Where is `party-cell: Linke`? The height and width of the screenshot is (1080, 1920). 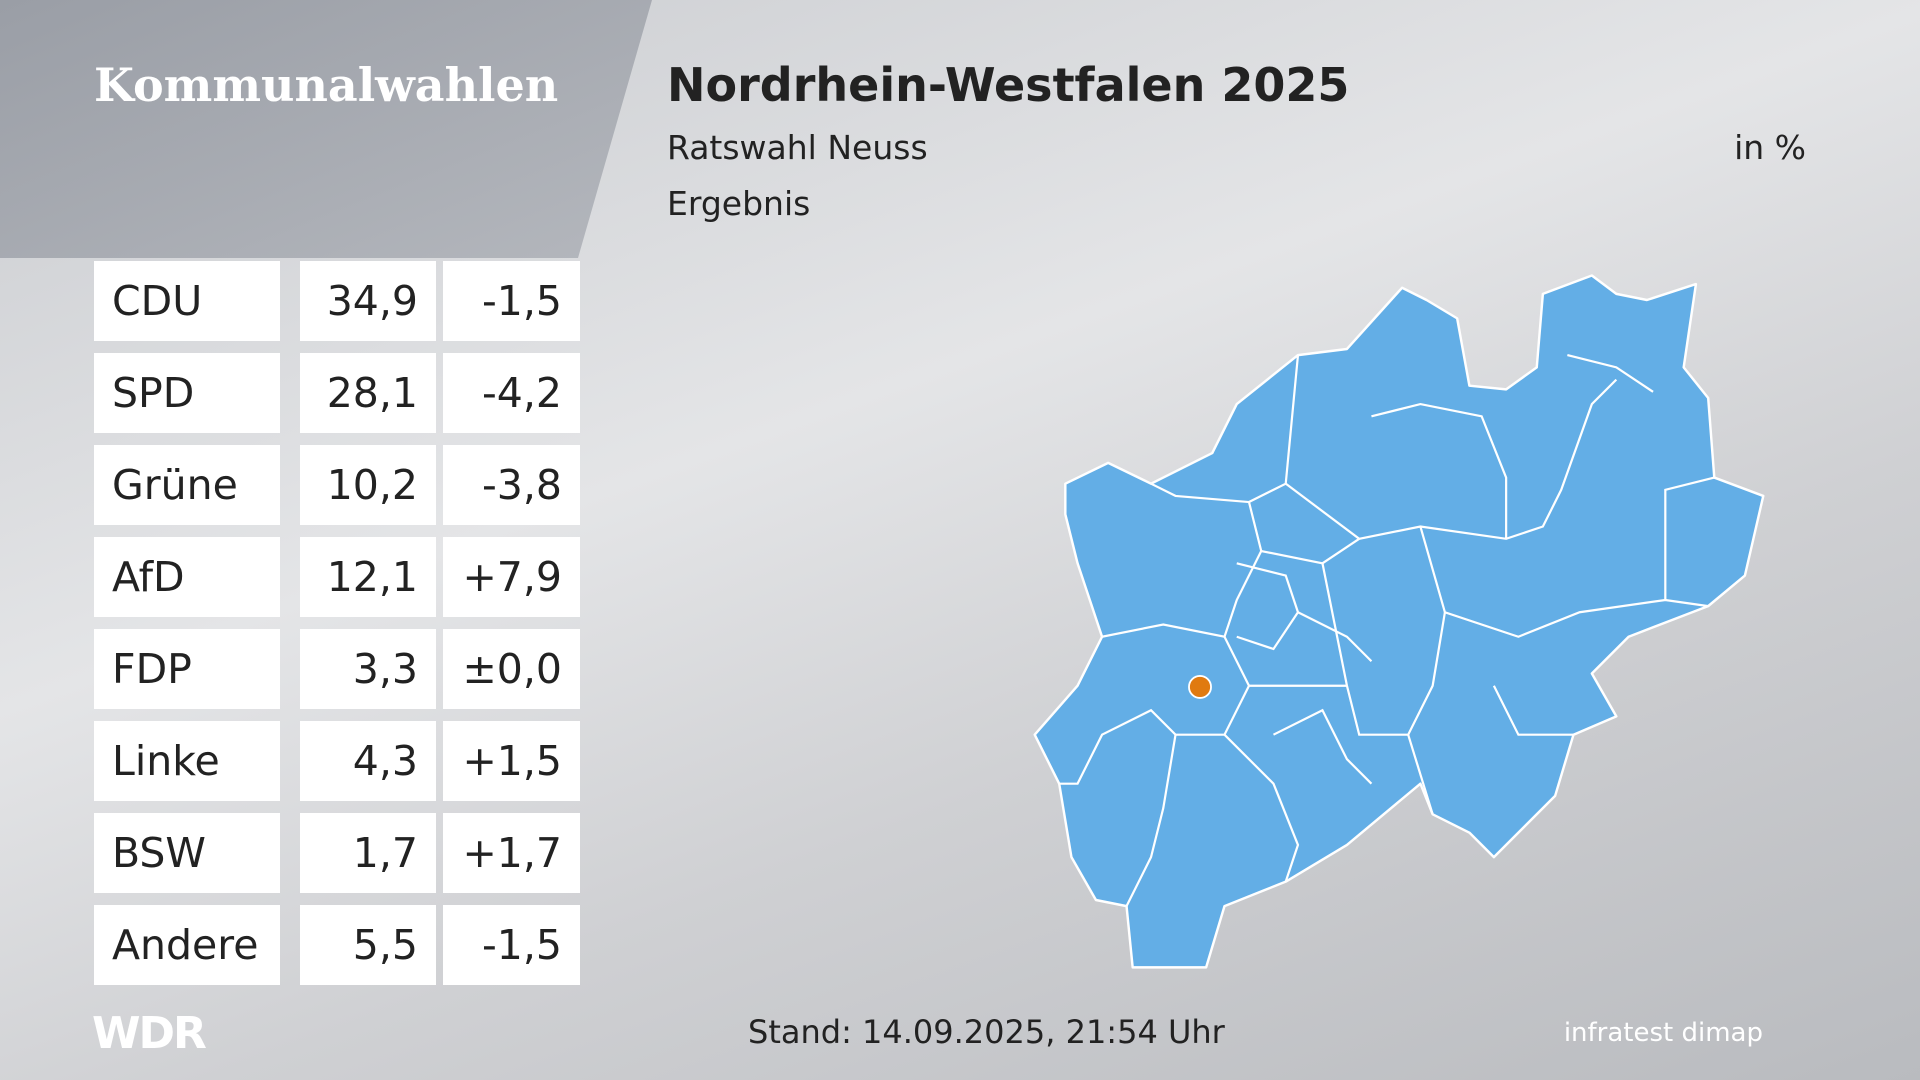
party-cell: Linke is located at coordinates (187, 761).